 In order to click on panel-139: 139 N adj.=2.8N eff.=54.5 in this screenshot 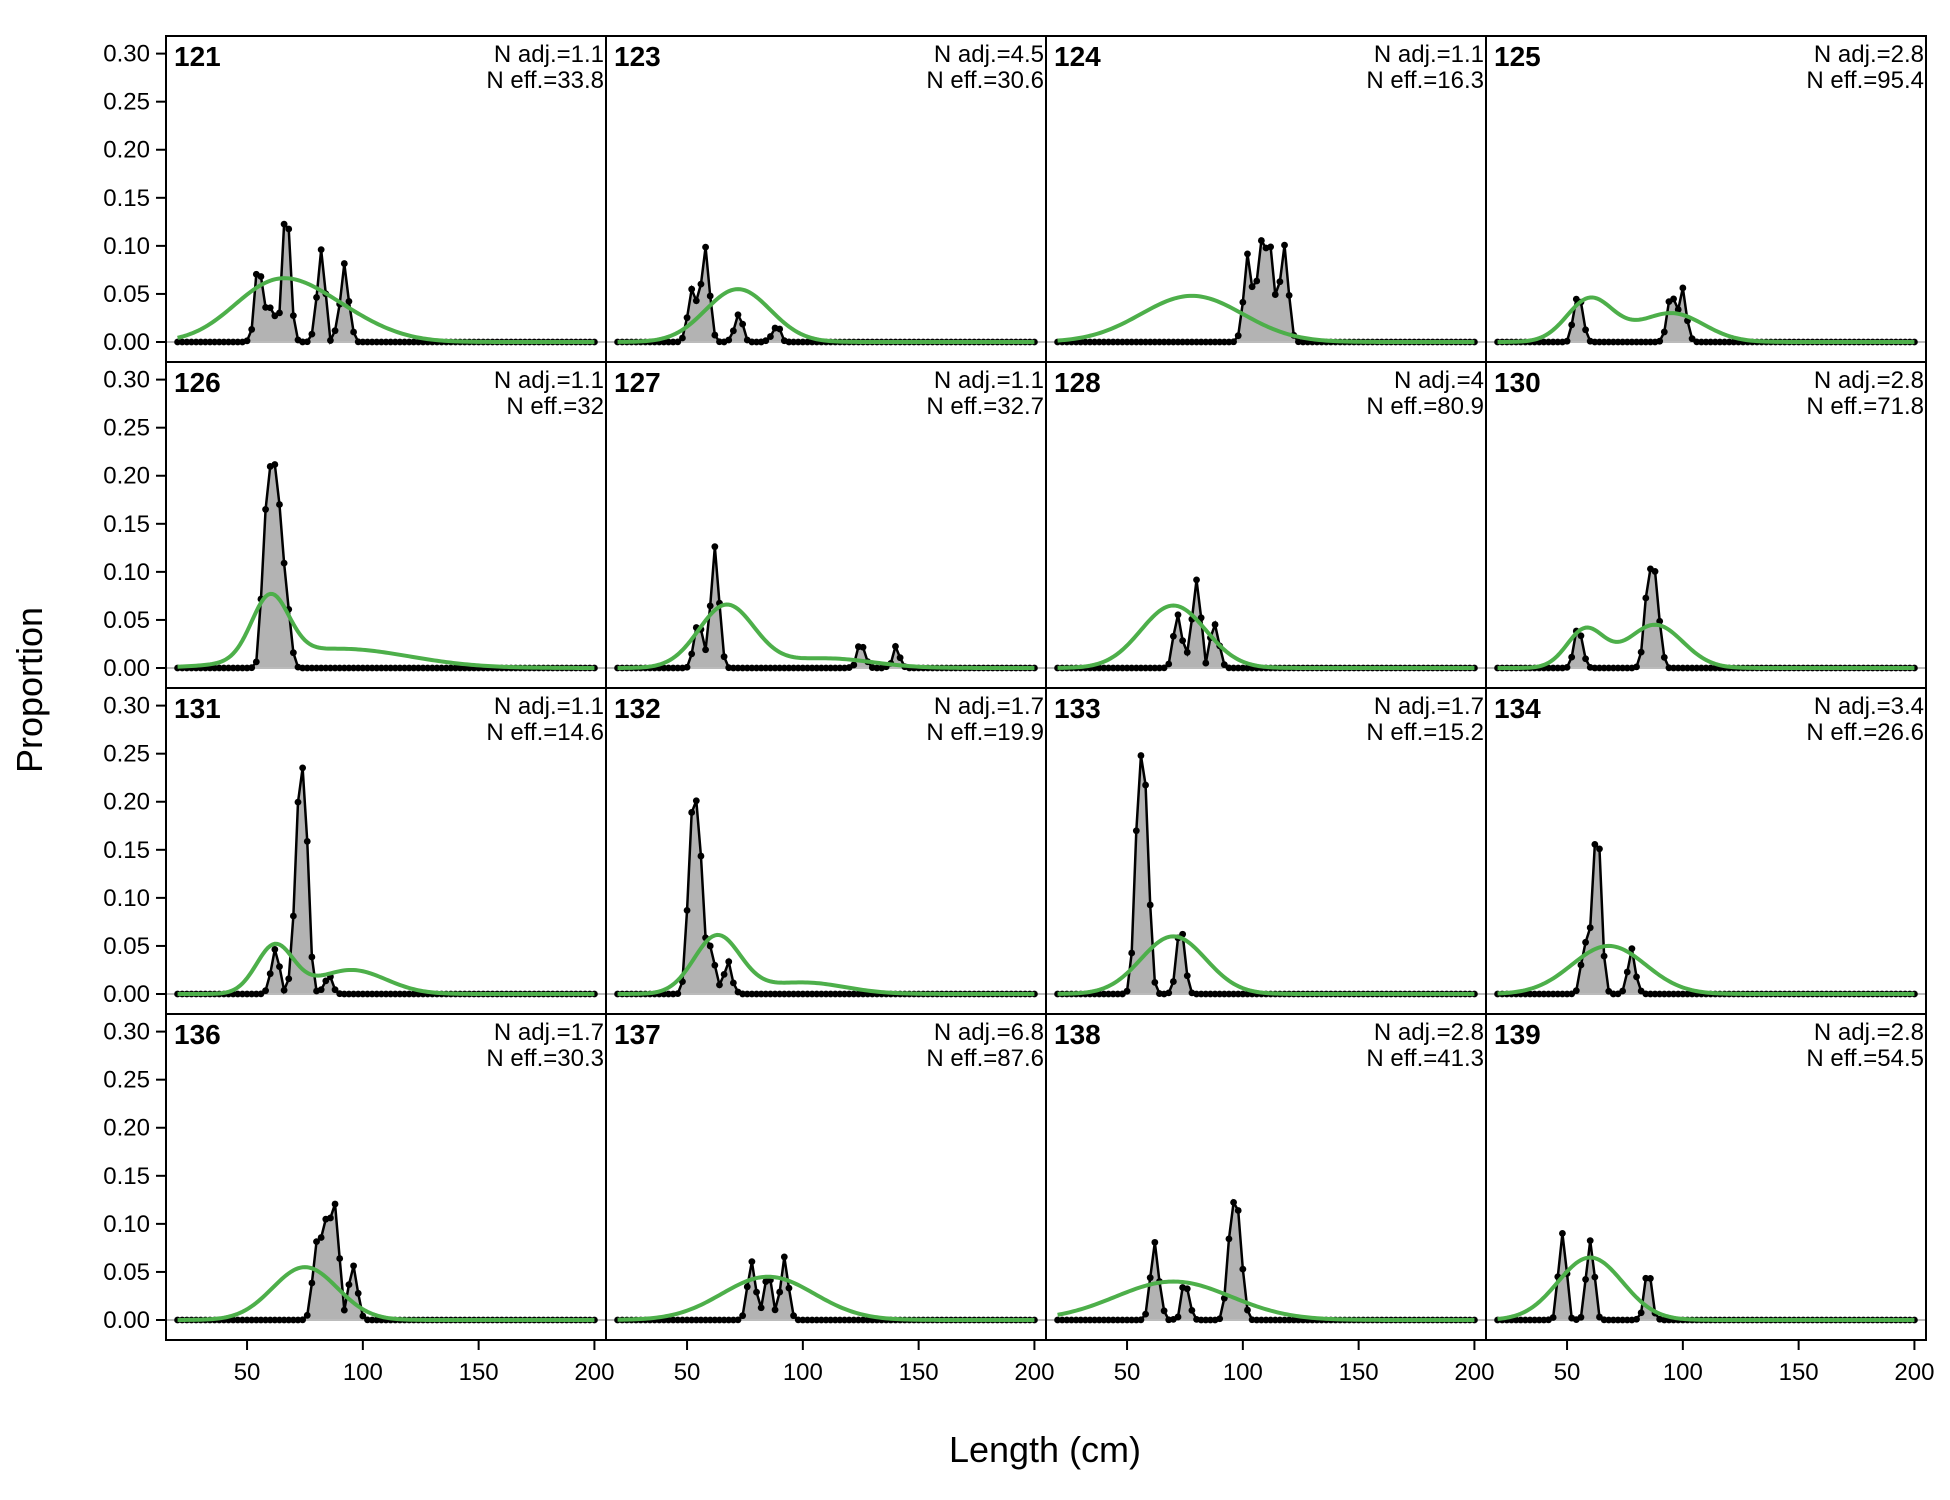, I will do `click(1706, 1177)`.